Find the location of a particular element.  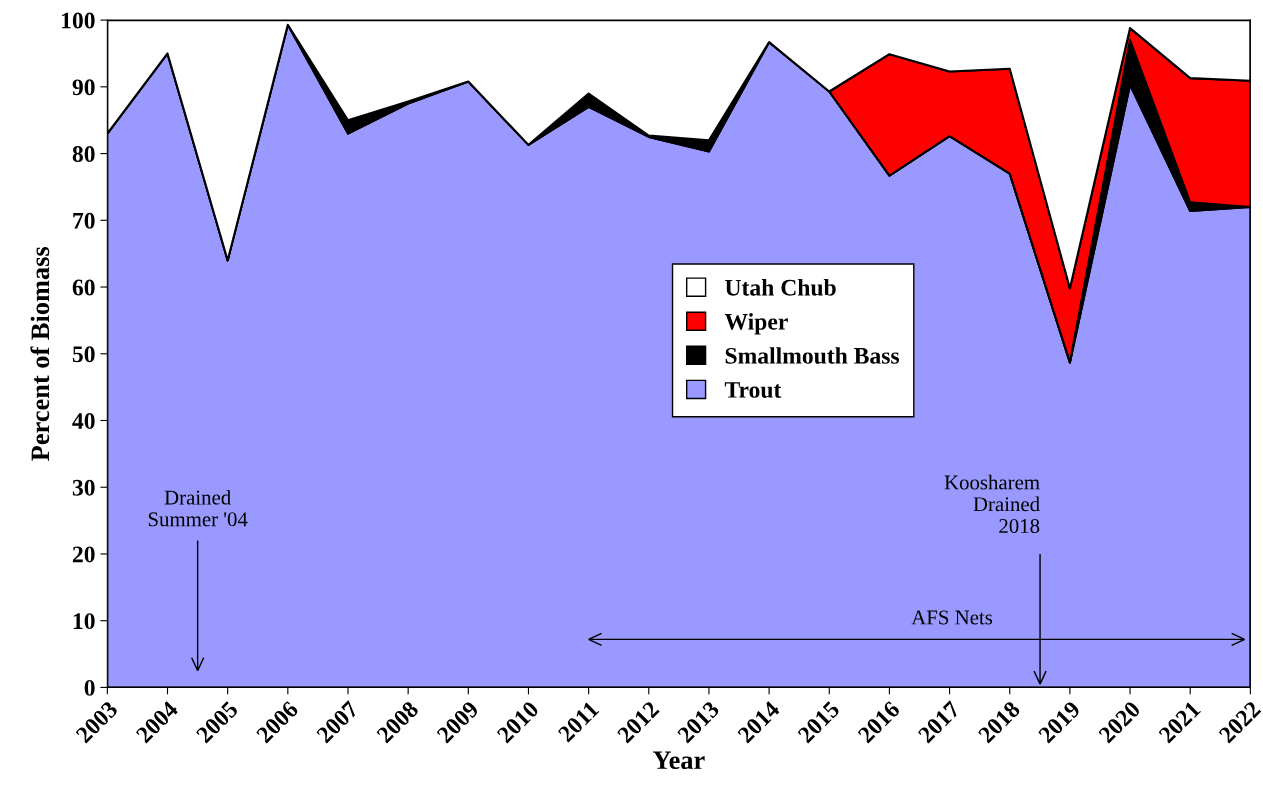

legend-label: Utah Chub is located at coordinates (780, 287).